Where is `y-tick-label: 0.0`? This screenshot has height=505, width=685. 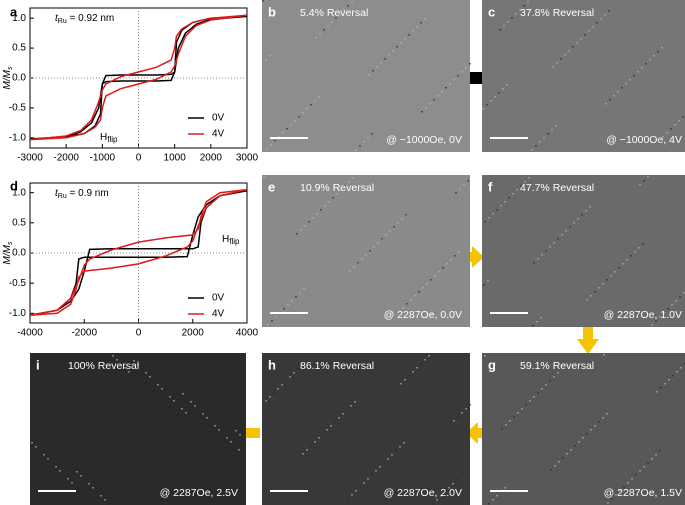
y-tick-label: 0.0 is located at coordinates (19, 78).